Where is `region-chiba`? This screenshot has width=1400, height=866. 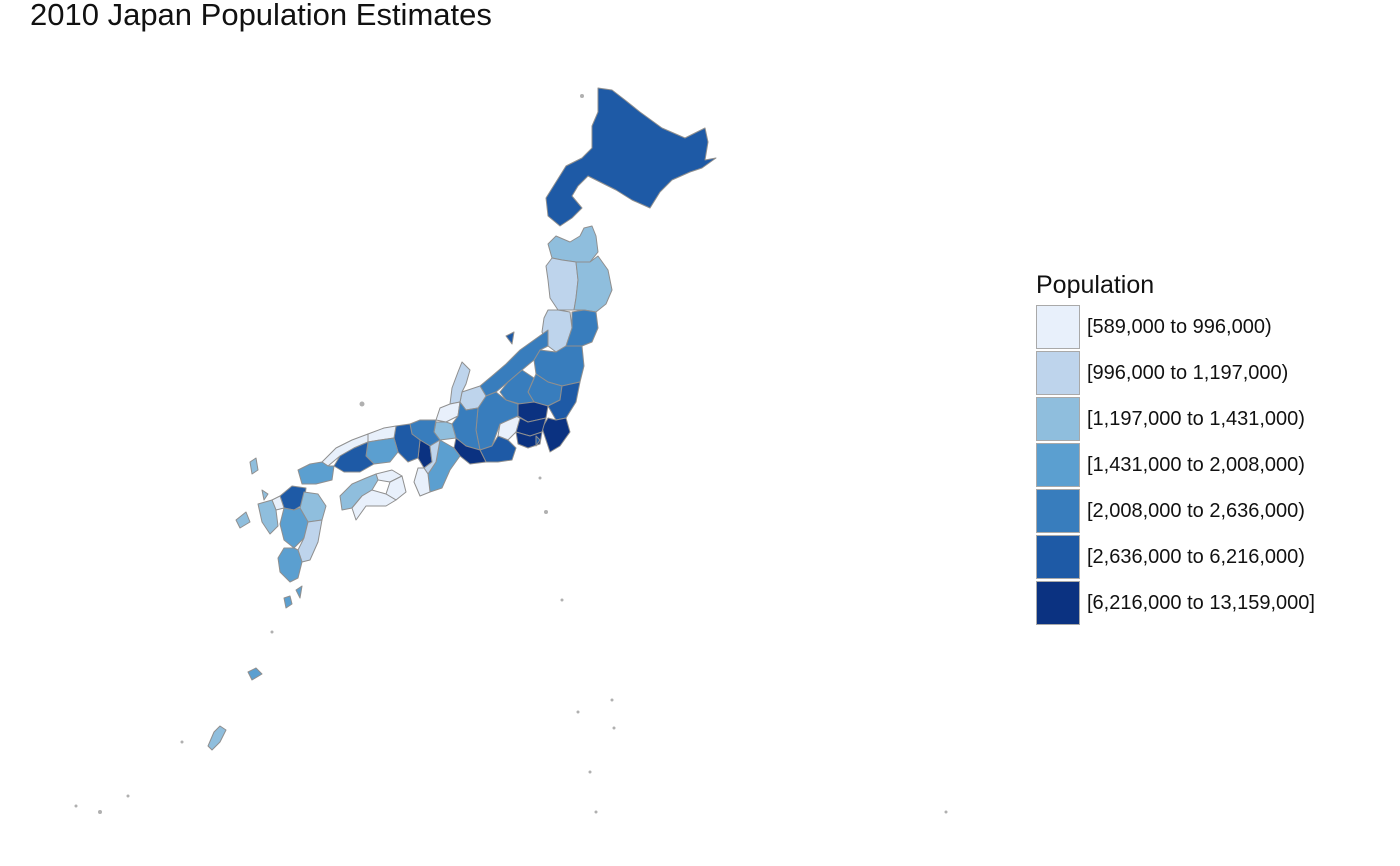 region-chiba is located at coordinates (556, 435).